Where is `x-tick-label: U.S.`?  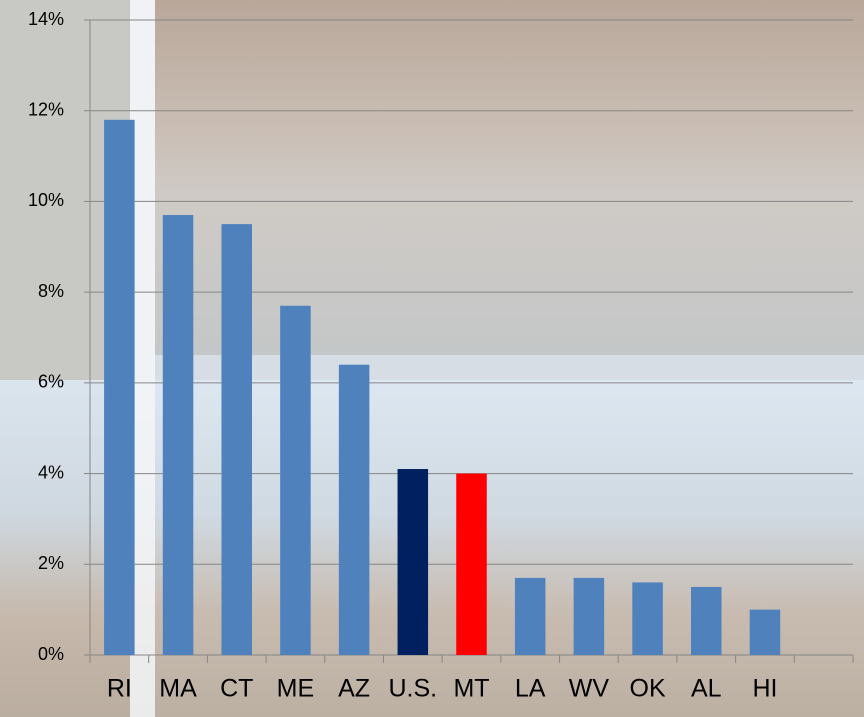
x-tick-label: U.S. is located at coordinates (412, 689).